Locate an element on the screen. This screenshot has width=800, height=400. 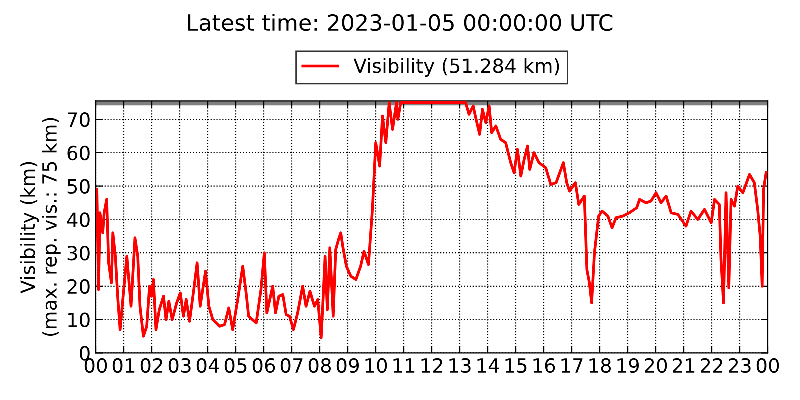
x-tick-label: 11 is located at coordinates (404, 365).